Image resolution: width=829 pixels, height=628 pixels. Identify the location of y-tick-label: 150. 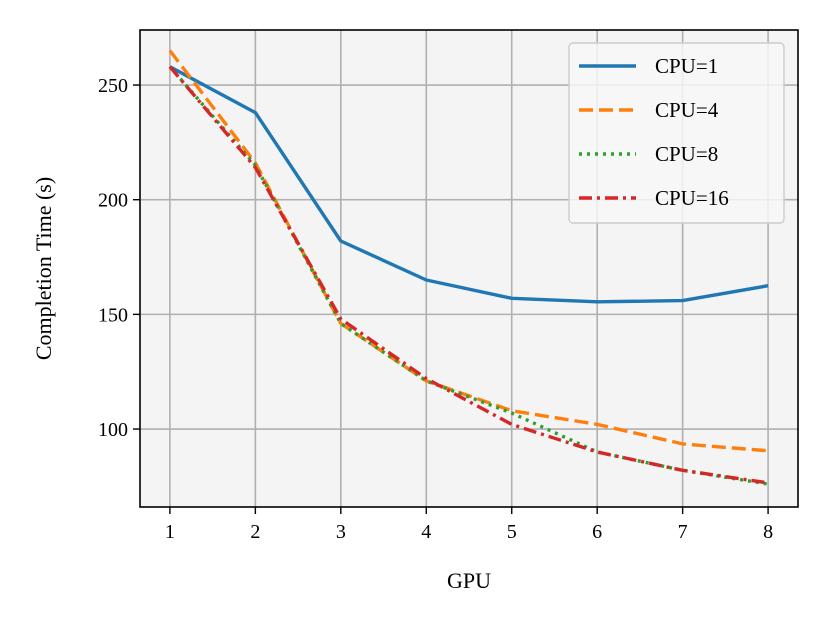
(113, 315).